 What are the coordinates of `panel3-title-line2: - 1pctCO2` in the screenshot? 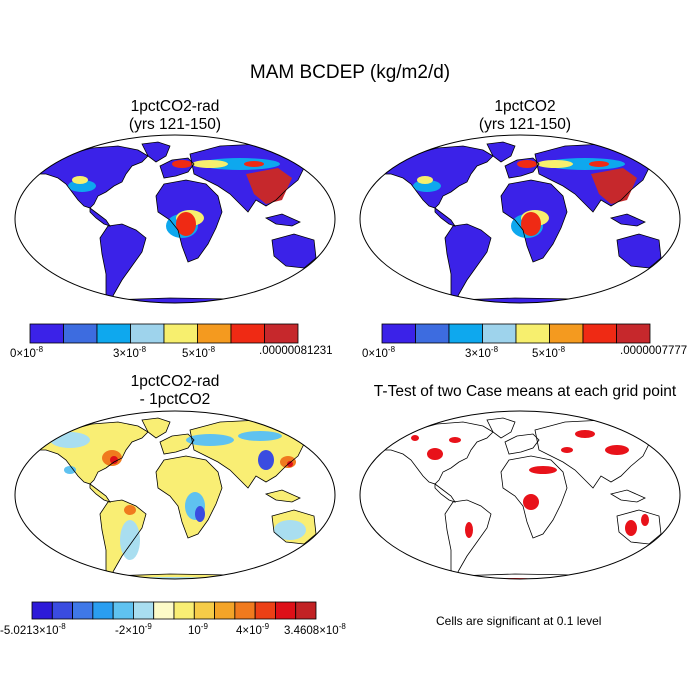 It's located at (175, 399).